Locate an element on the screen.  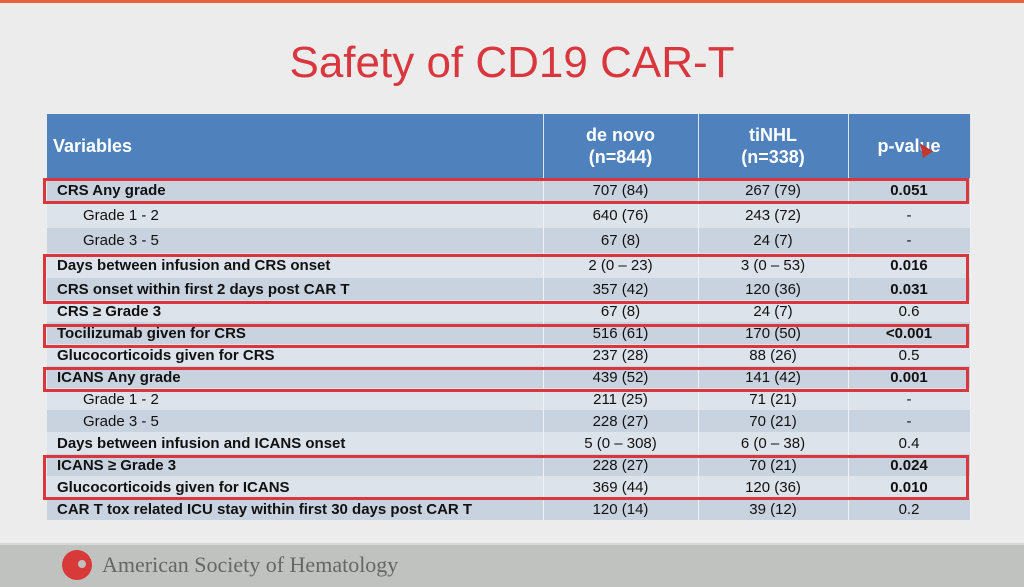
table-row: Grade 1 - 2 640 (76) 243 (72) - is located at coordinates (509, 215).